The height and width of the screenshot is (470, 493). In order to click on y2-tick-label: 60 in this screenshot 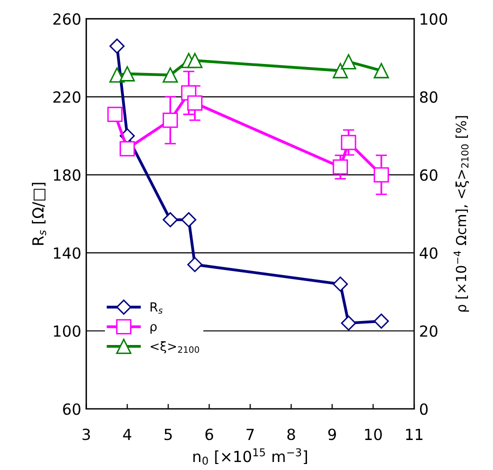, I will do `click(429, 175)`.